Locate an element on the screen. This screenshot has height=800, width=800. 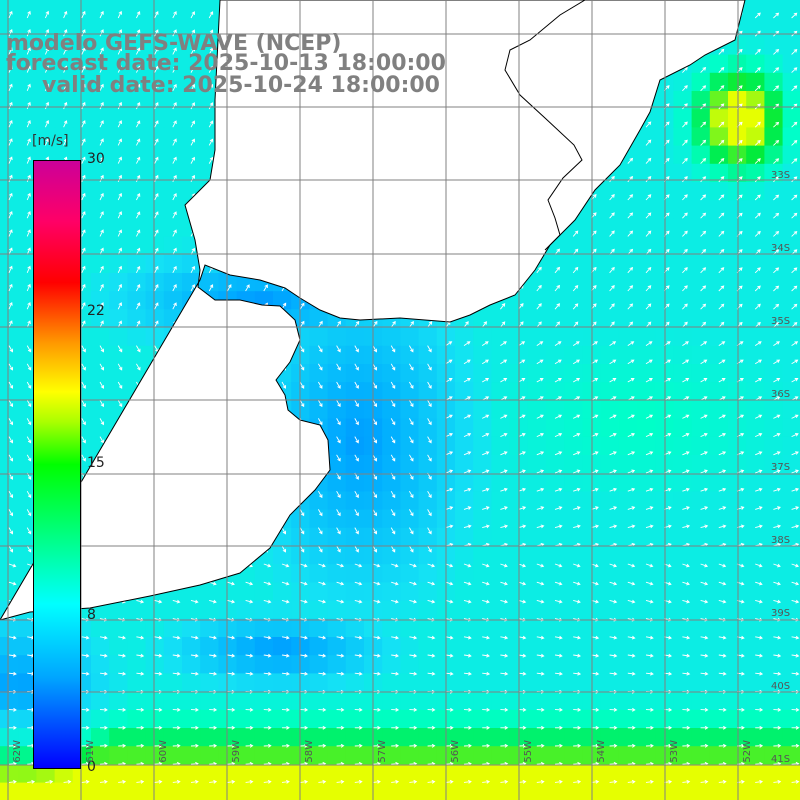
latitude-label: 37S is located at coordinates (781, 467).